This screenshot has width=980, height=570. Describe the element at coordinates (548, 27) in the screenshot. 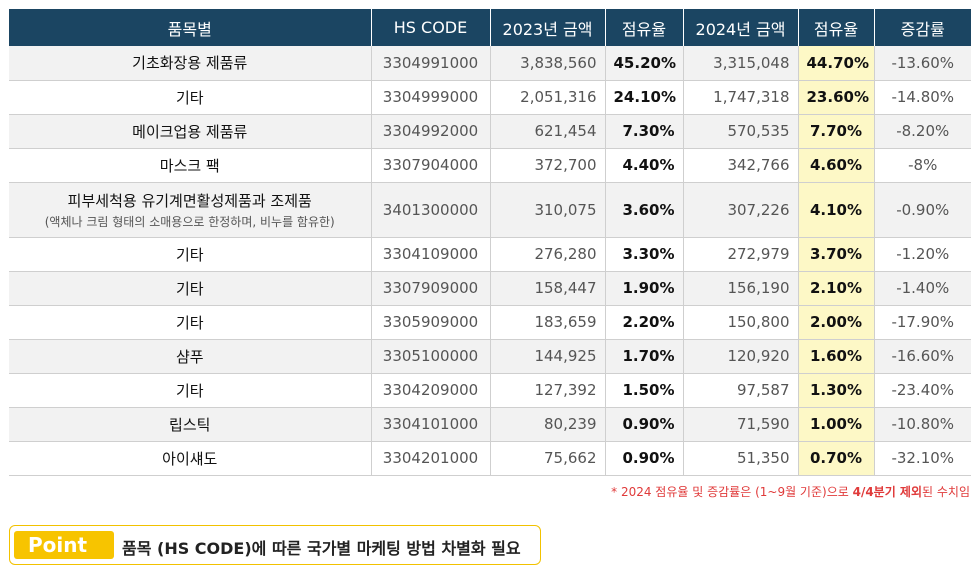

I see `header-amount-2023: 2023년 금액` at that location.